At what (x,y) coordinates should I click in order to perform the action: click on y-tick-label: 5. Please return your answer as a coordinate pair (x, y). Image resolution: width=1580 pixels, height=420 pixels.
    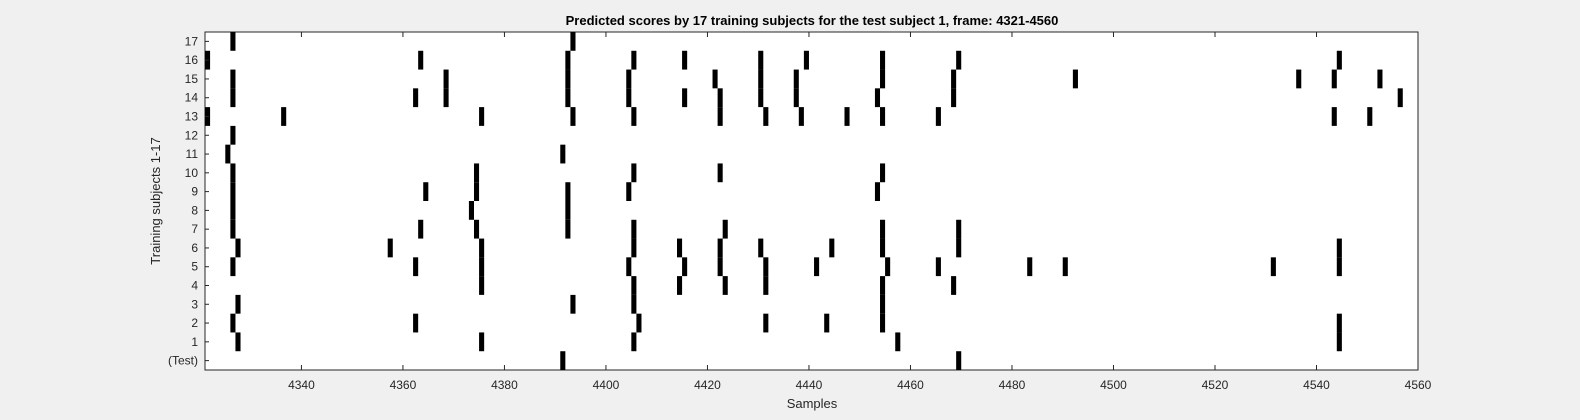
    Looking at the image, I should click on (194, 267).